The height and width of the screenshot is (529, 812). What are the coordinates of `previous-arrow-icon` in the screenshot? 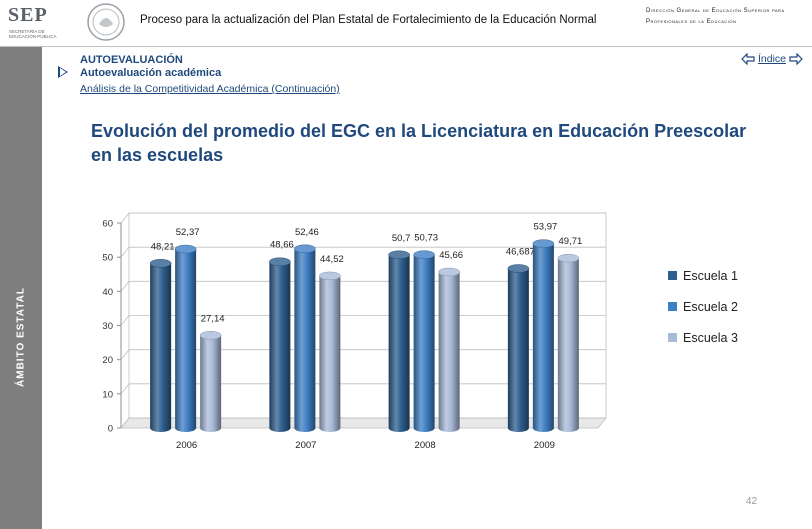 It's located at (748, 59).